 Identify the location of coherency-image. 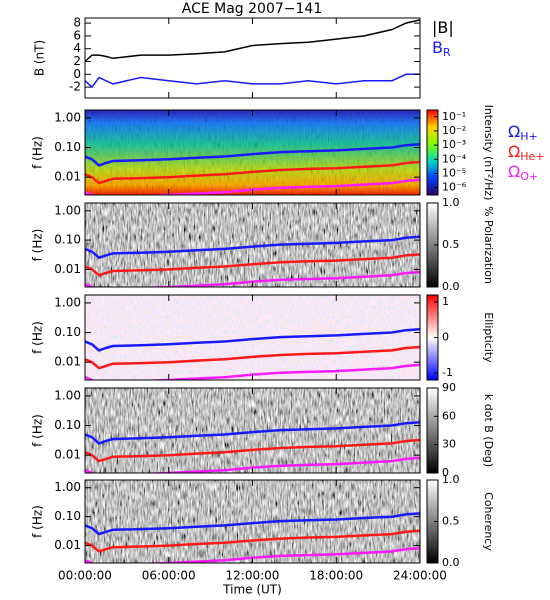
(252, 521).